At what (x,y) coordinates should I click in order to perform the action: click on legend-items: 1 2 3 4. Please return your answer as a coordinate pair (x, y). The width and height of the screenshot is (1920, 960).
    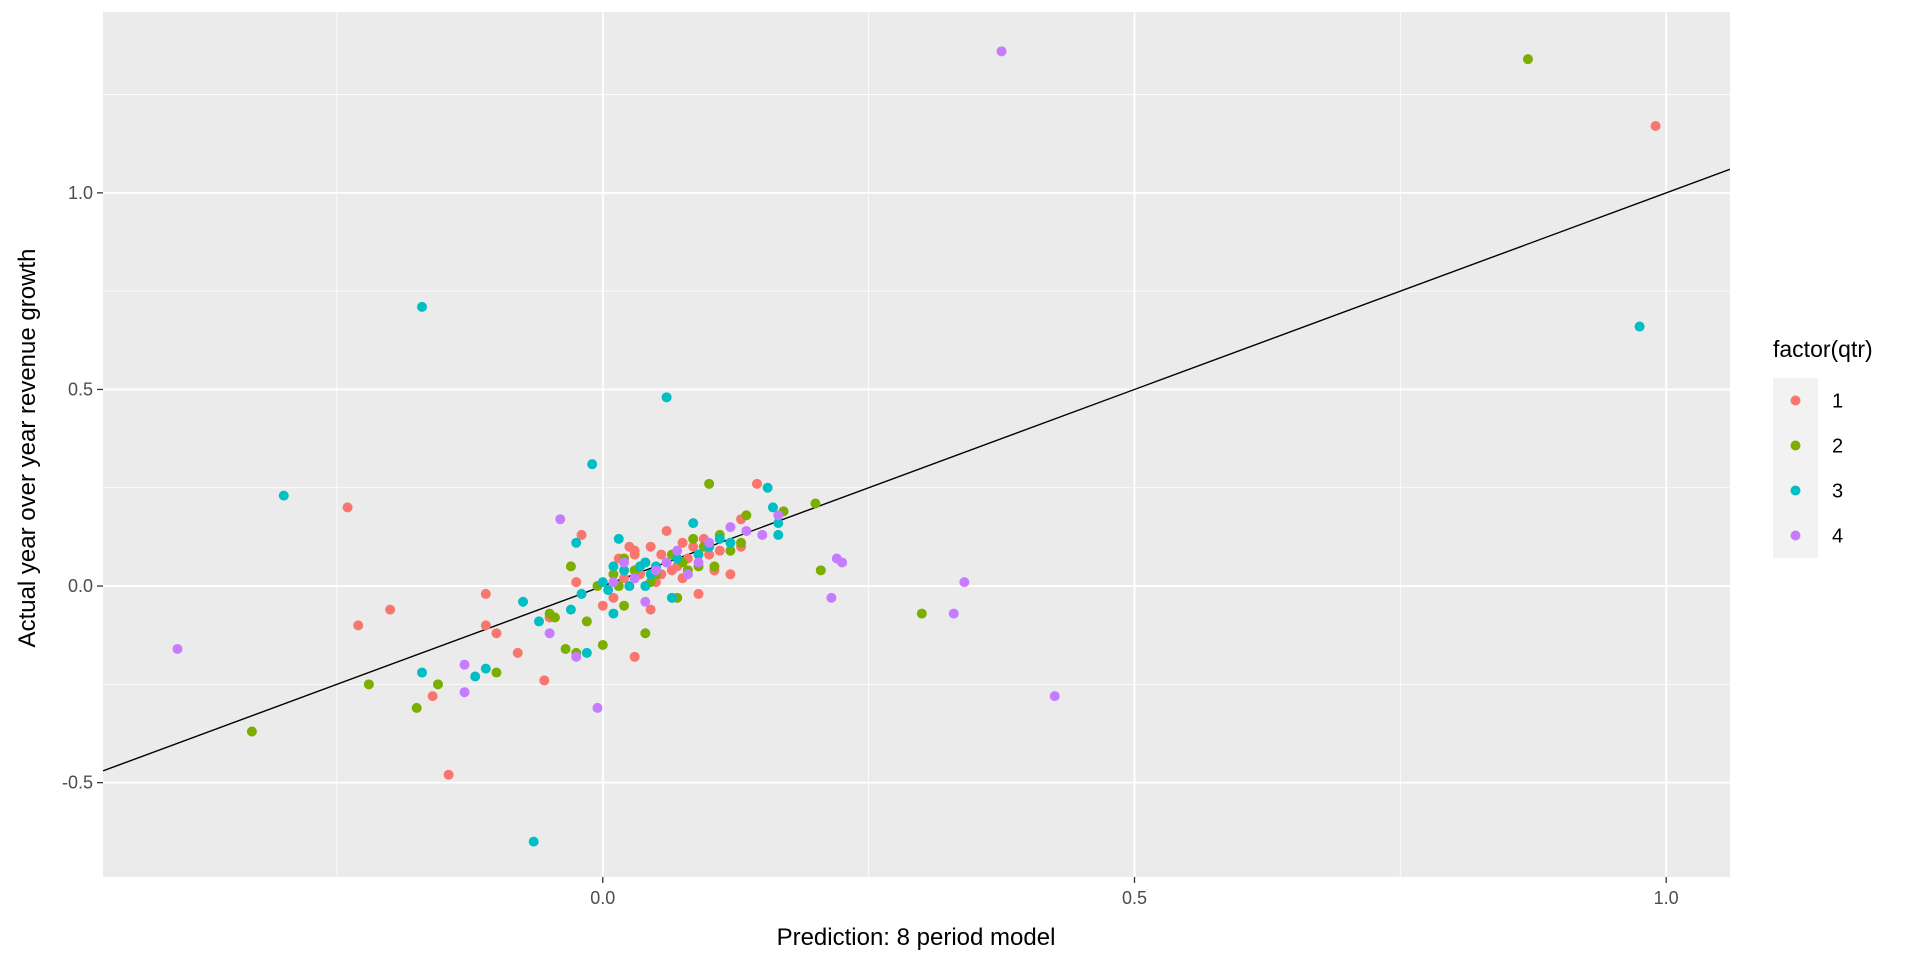
    Looking at the image, I should click on (1808, 468).